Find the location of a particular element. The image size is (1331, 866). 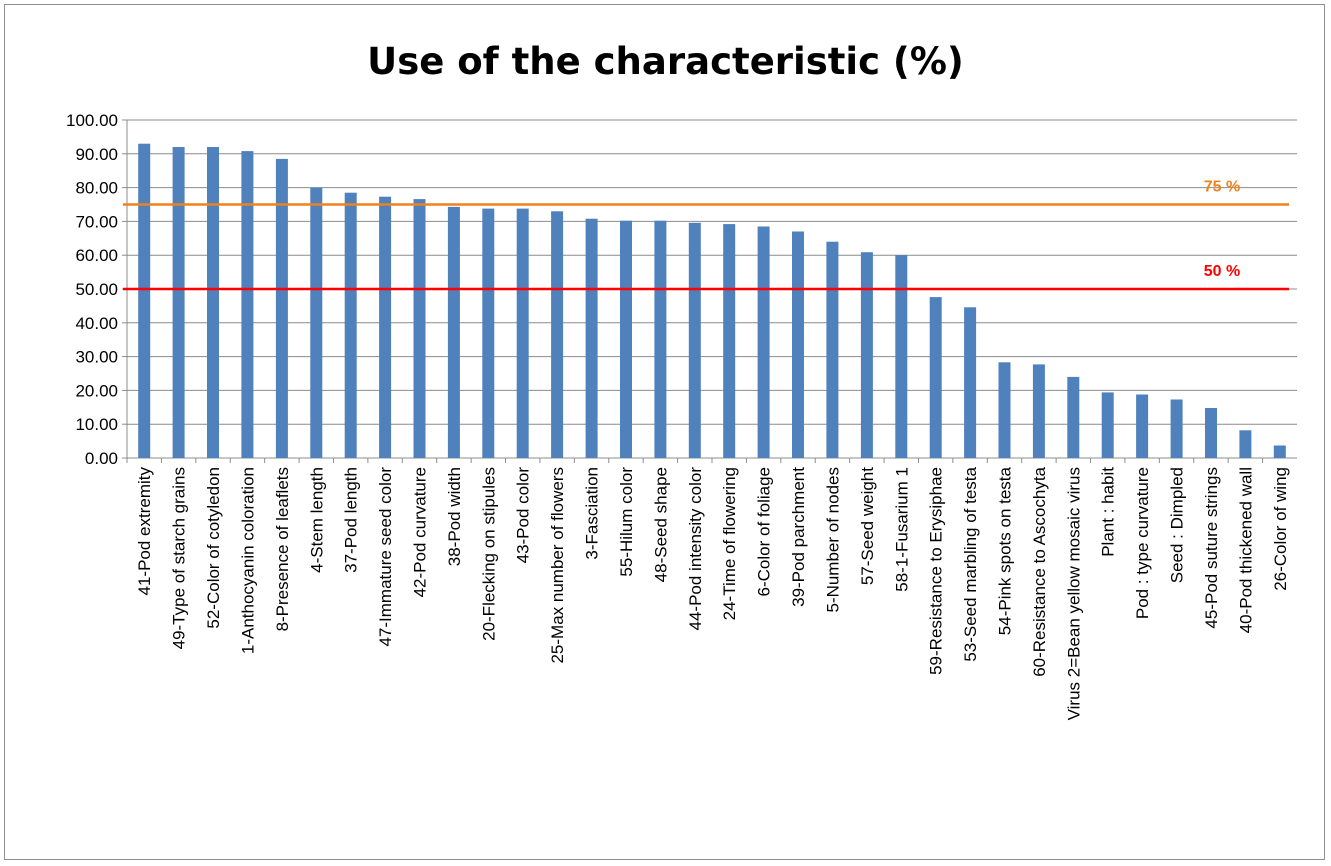

x-tick-label: 47-Immature seed color is located at coordinates (385, 557).